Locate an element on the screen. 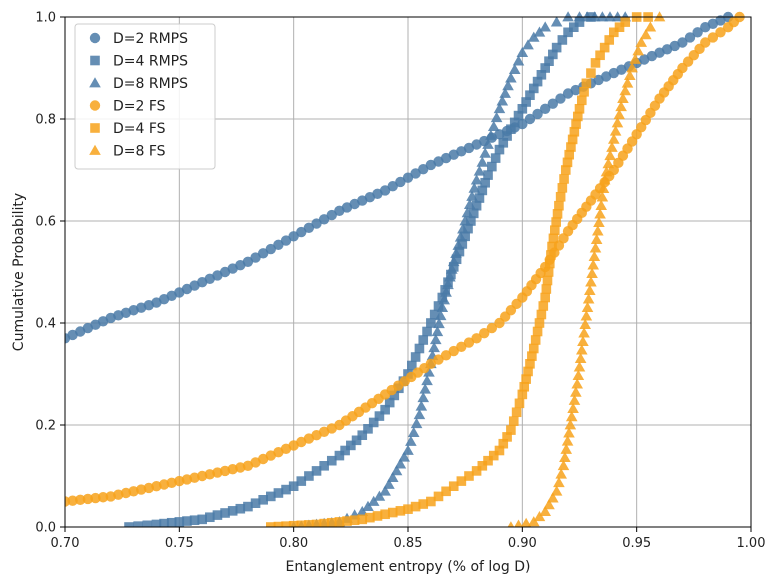  y-tick-label: 0.0 is located at coordinates (45, 528).